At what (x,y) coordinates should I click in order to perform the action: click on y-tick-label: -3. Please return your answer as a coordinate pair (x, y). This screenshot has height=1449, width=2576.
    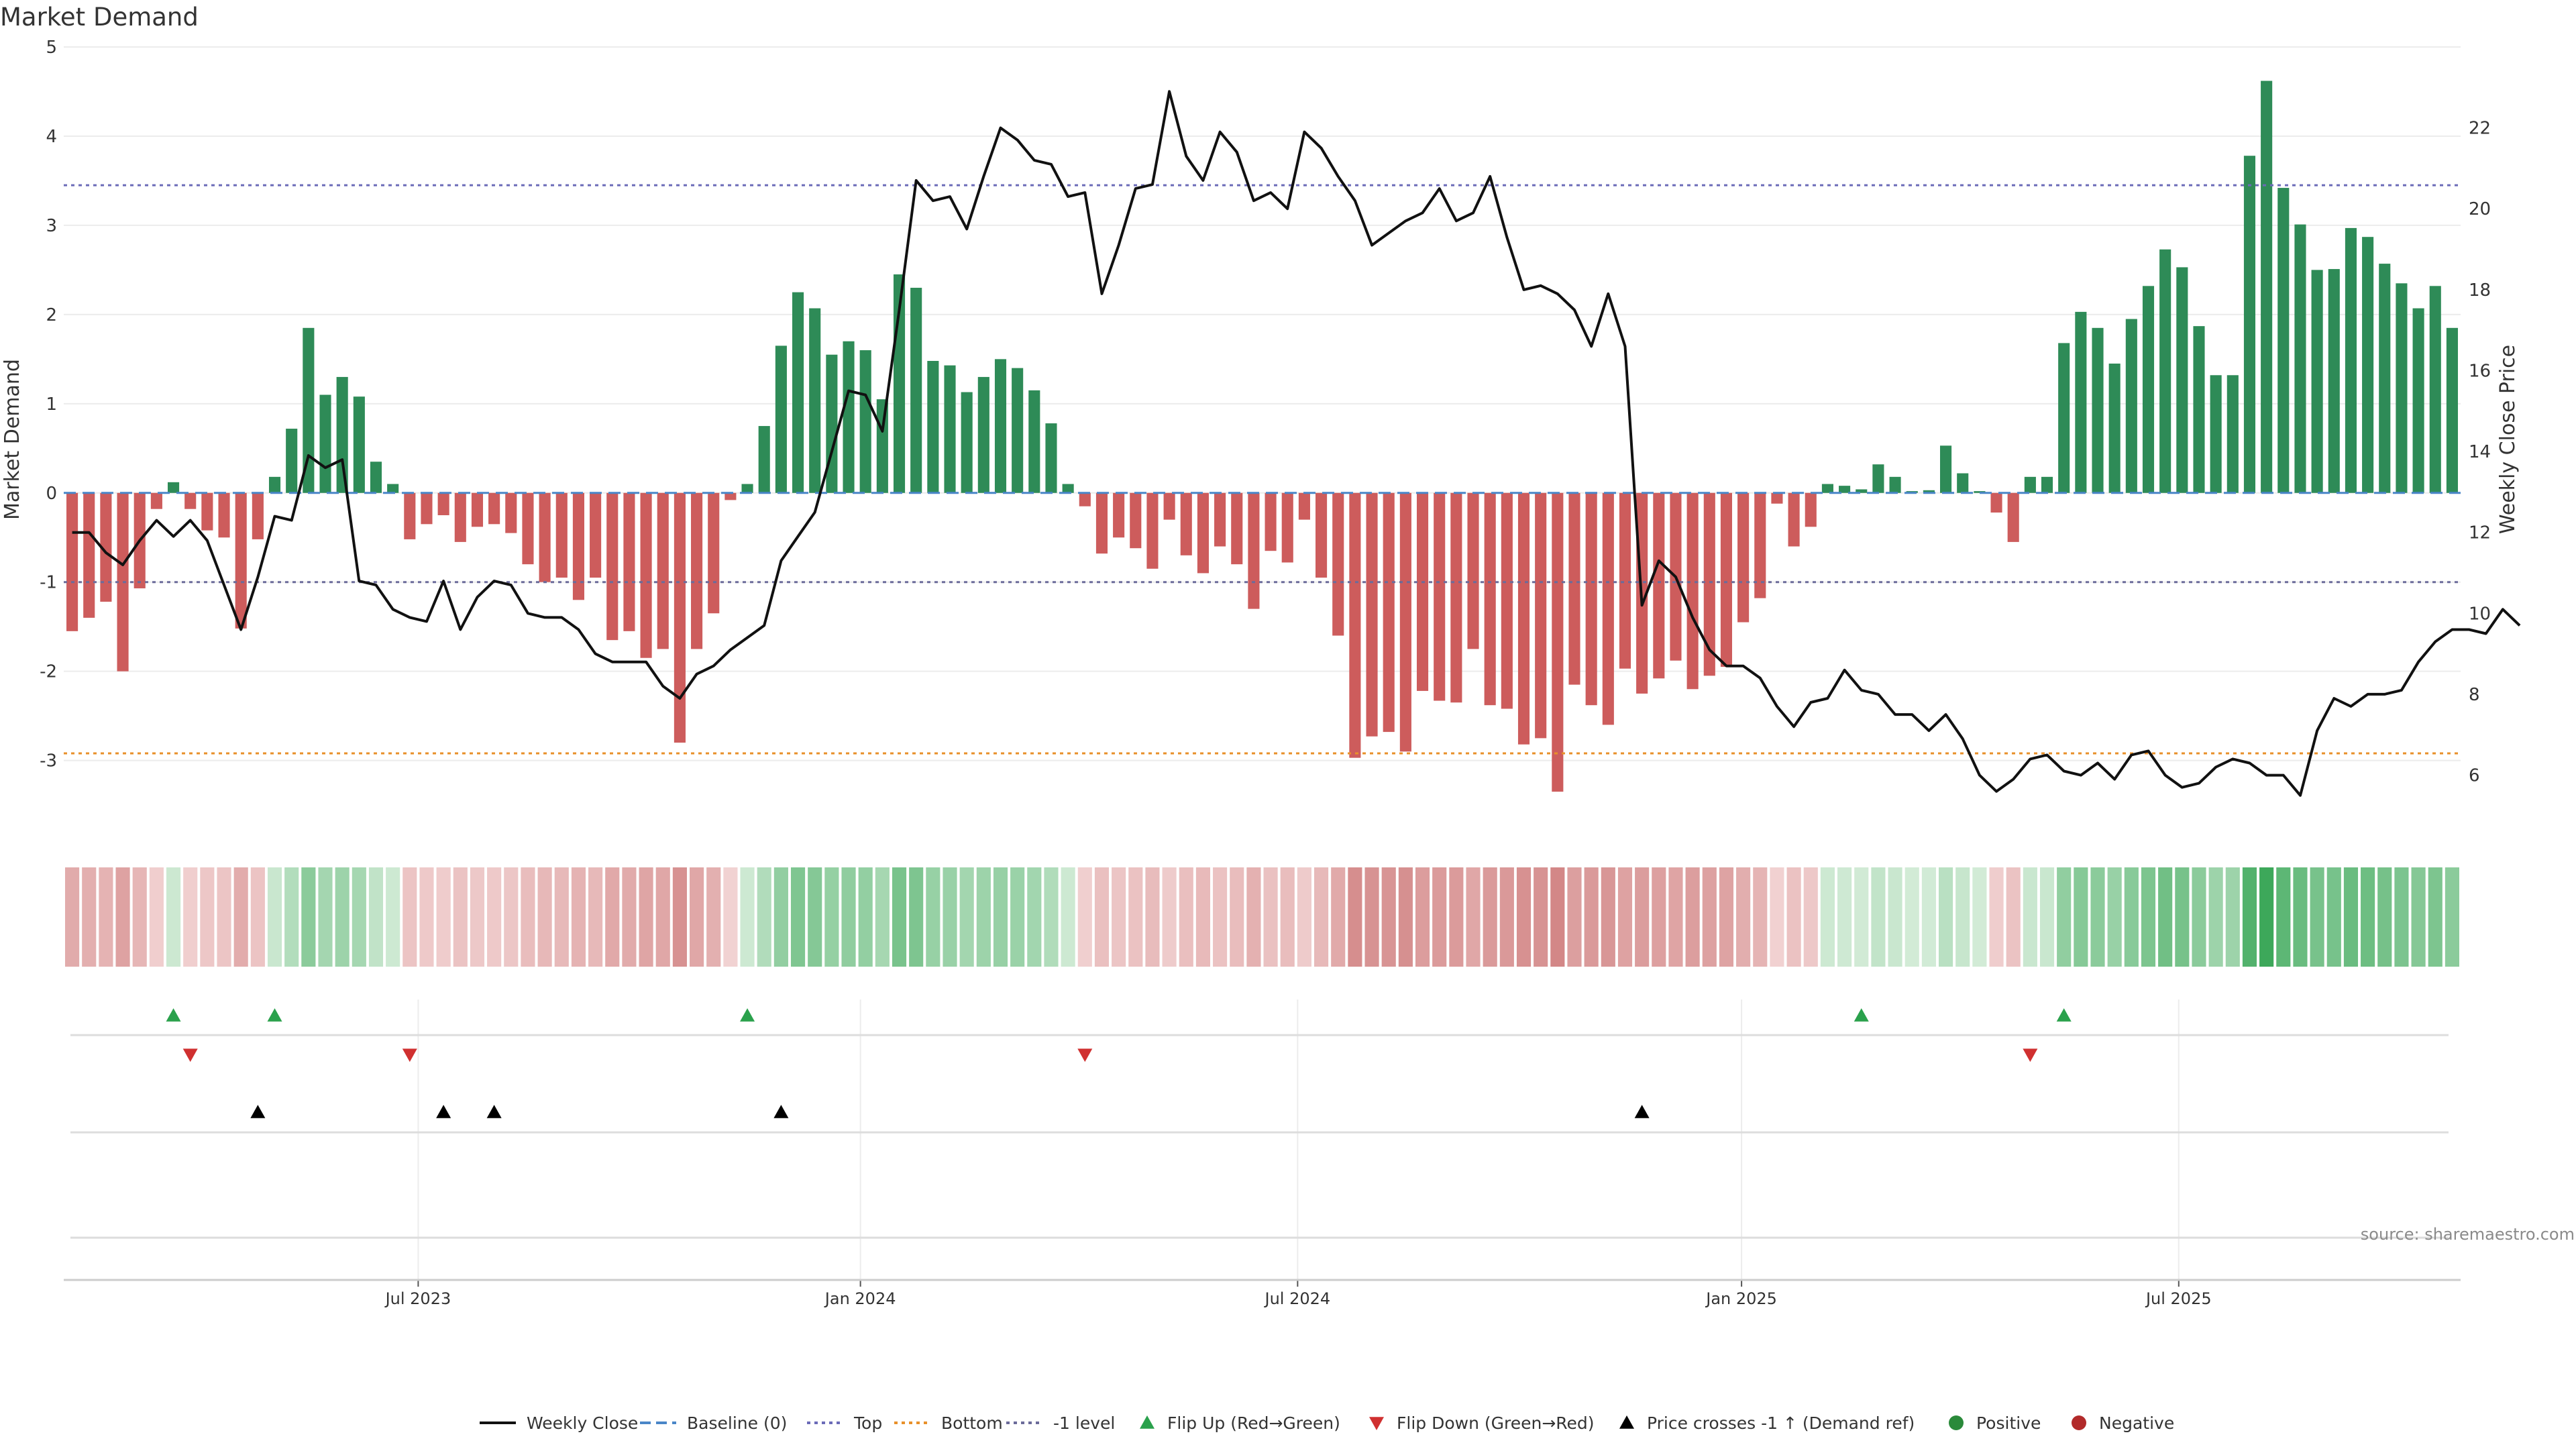
    Looking at the image, I should click on (48, 761).